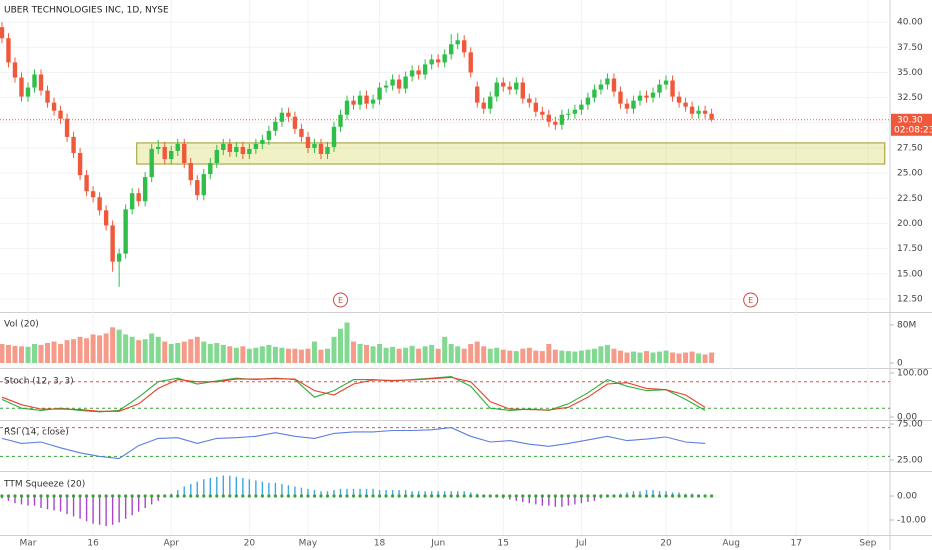  Describe the element at coordinates (171, 544) in the screenshot. I see `x-tick-label: Apr` at that location.